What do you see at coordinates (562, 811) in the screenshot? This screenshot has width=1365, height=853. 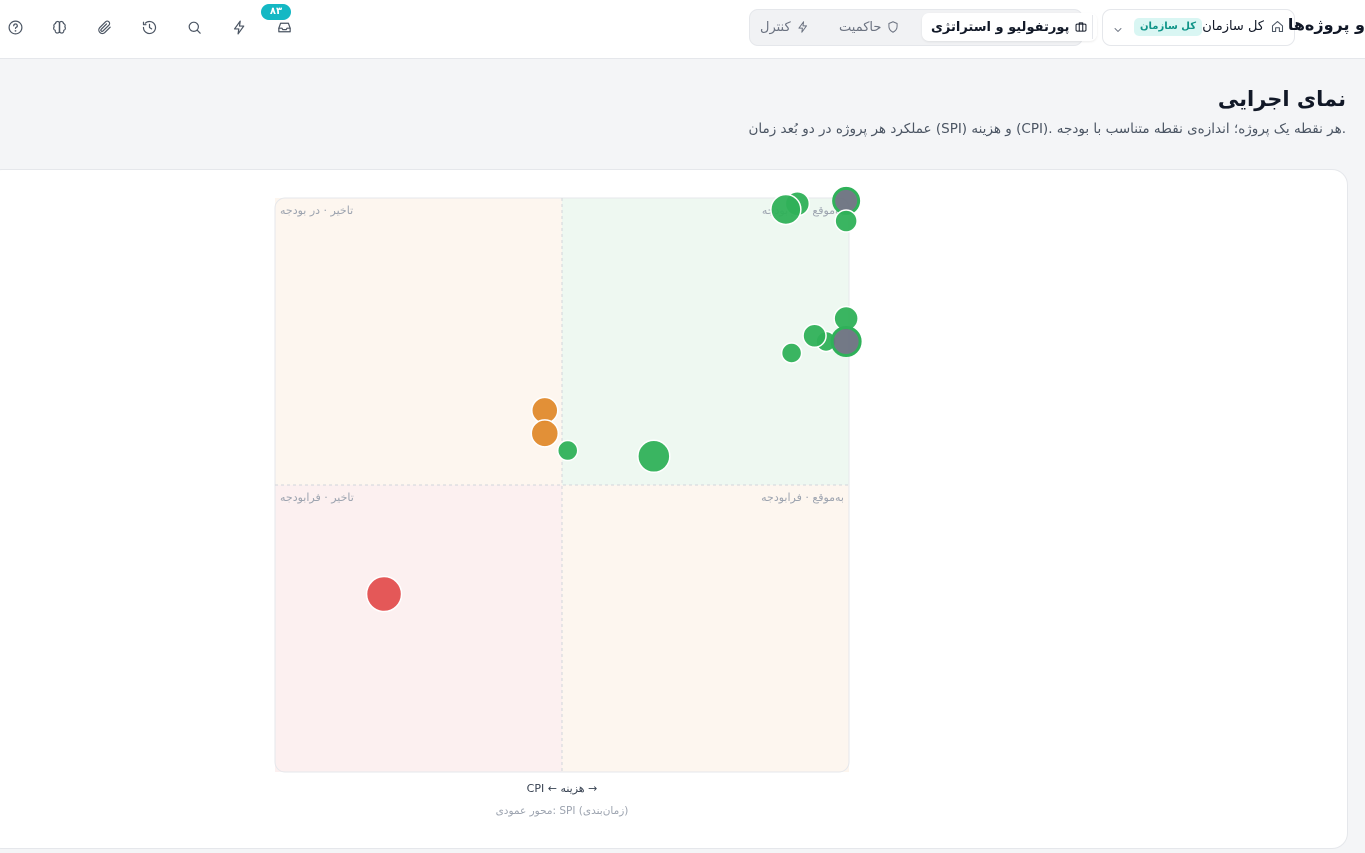 I see `y-axis-note: (زمان‌بندی) SPI :محور عمودی` at bounding box center [562, 811].